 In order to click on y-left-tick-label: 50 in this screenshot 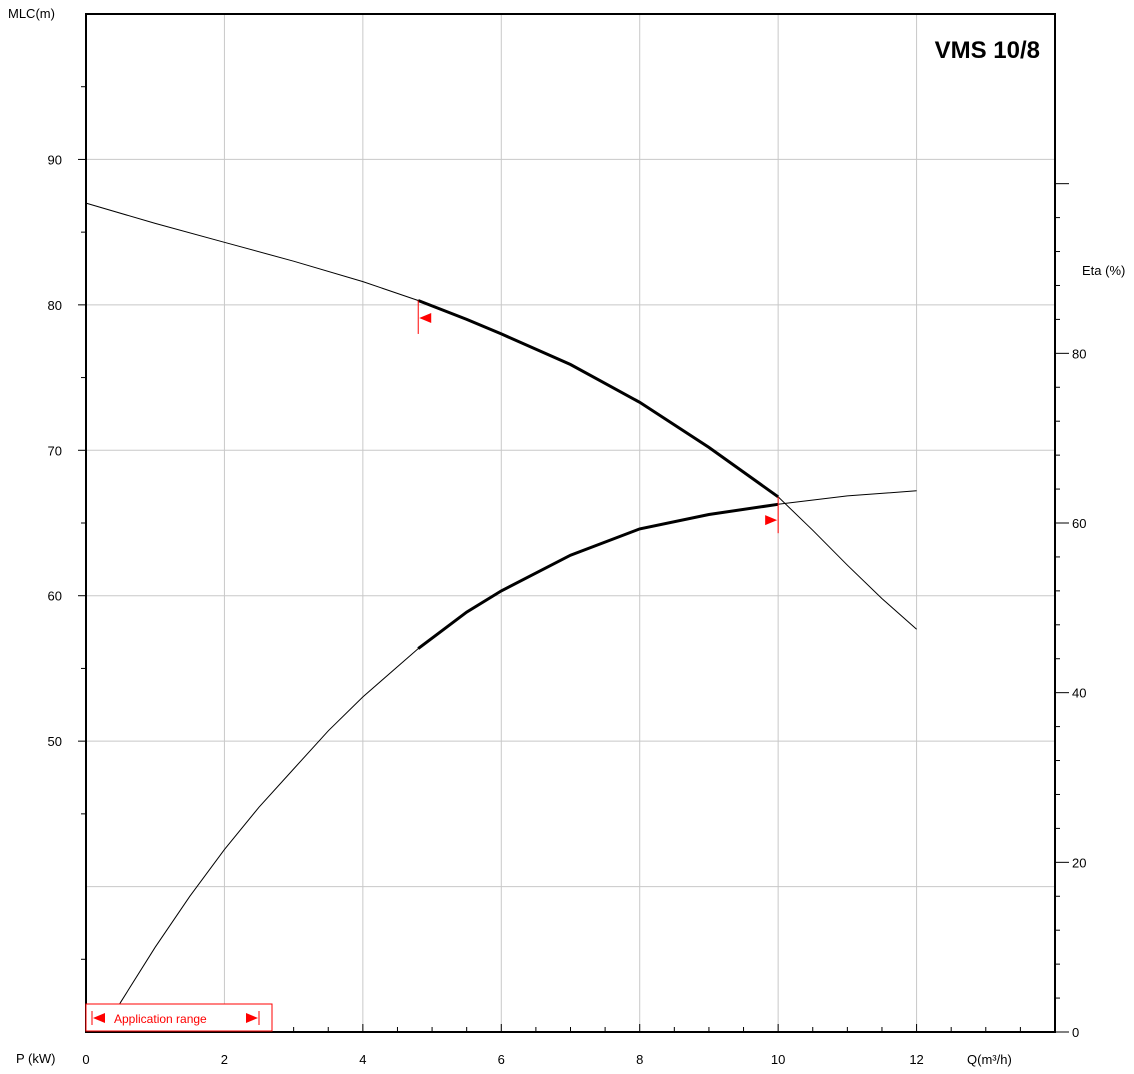, I will do `click(55, 741)`.